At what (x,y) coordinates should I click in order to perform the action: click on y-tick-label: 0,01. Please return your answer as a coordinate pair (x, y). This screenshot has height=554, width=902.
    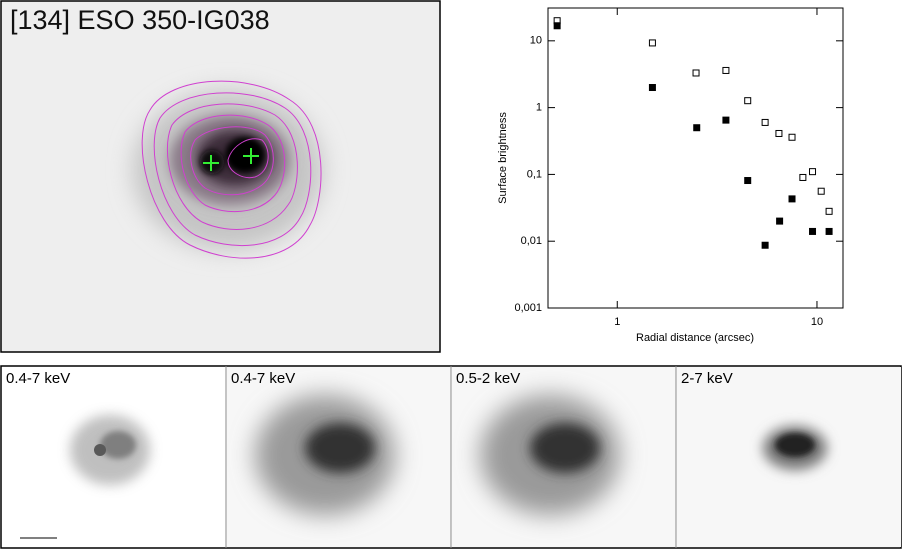
    Looking at the image, I should click on (531, 241).